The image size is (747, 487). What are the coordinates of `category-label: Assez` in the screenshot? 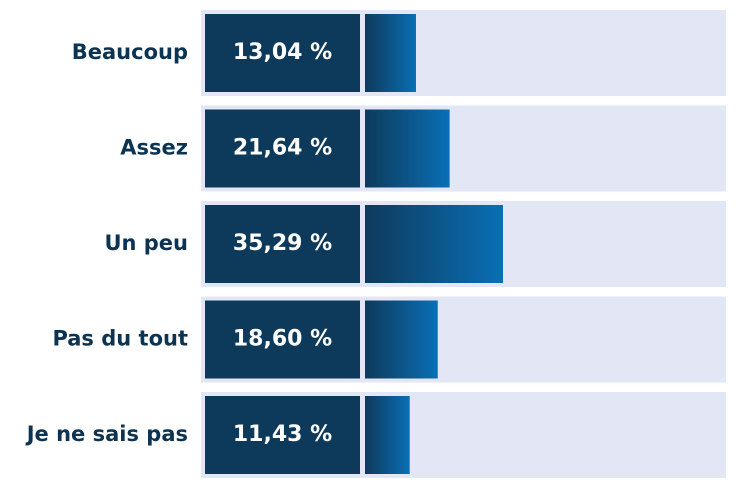 It's located at (154, 148).